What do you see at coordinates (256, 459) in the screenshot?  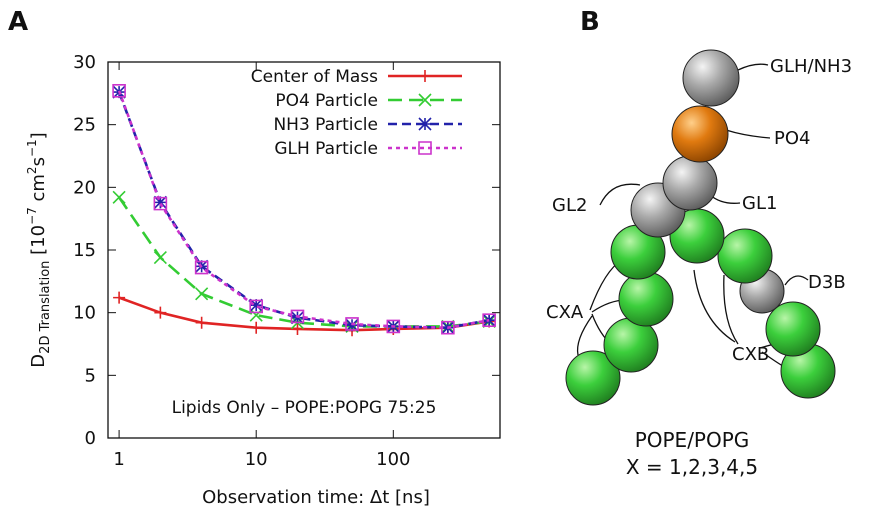 I see `x-tick-label: 10` at bounding box center [256, 459].